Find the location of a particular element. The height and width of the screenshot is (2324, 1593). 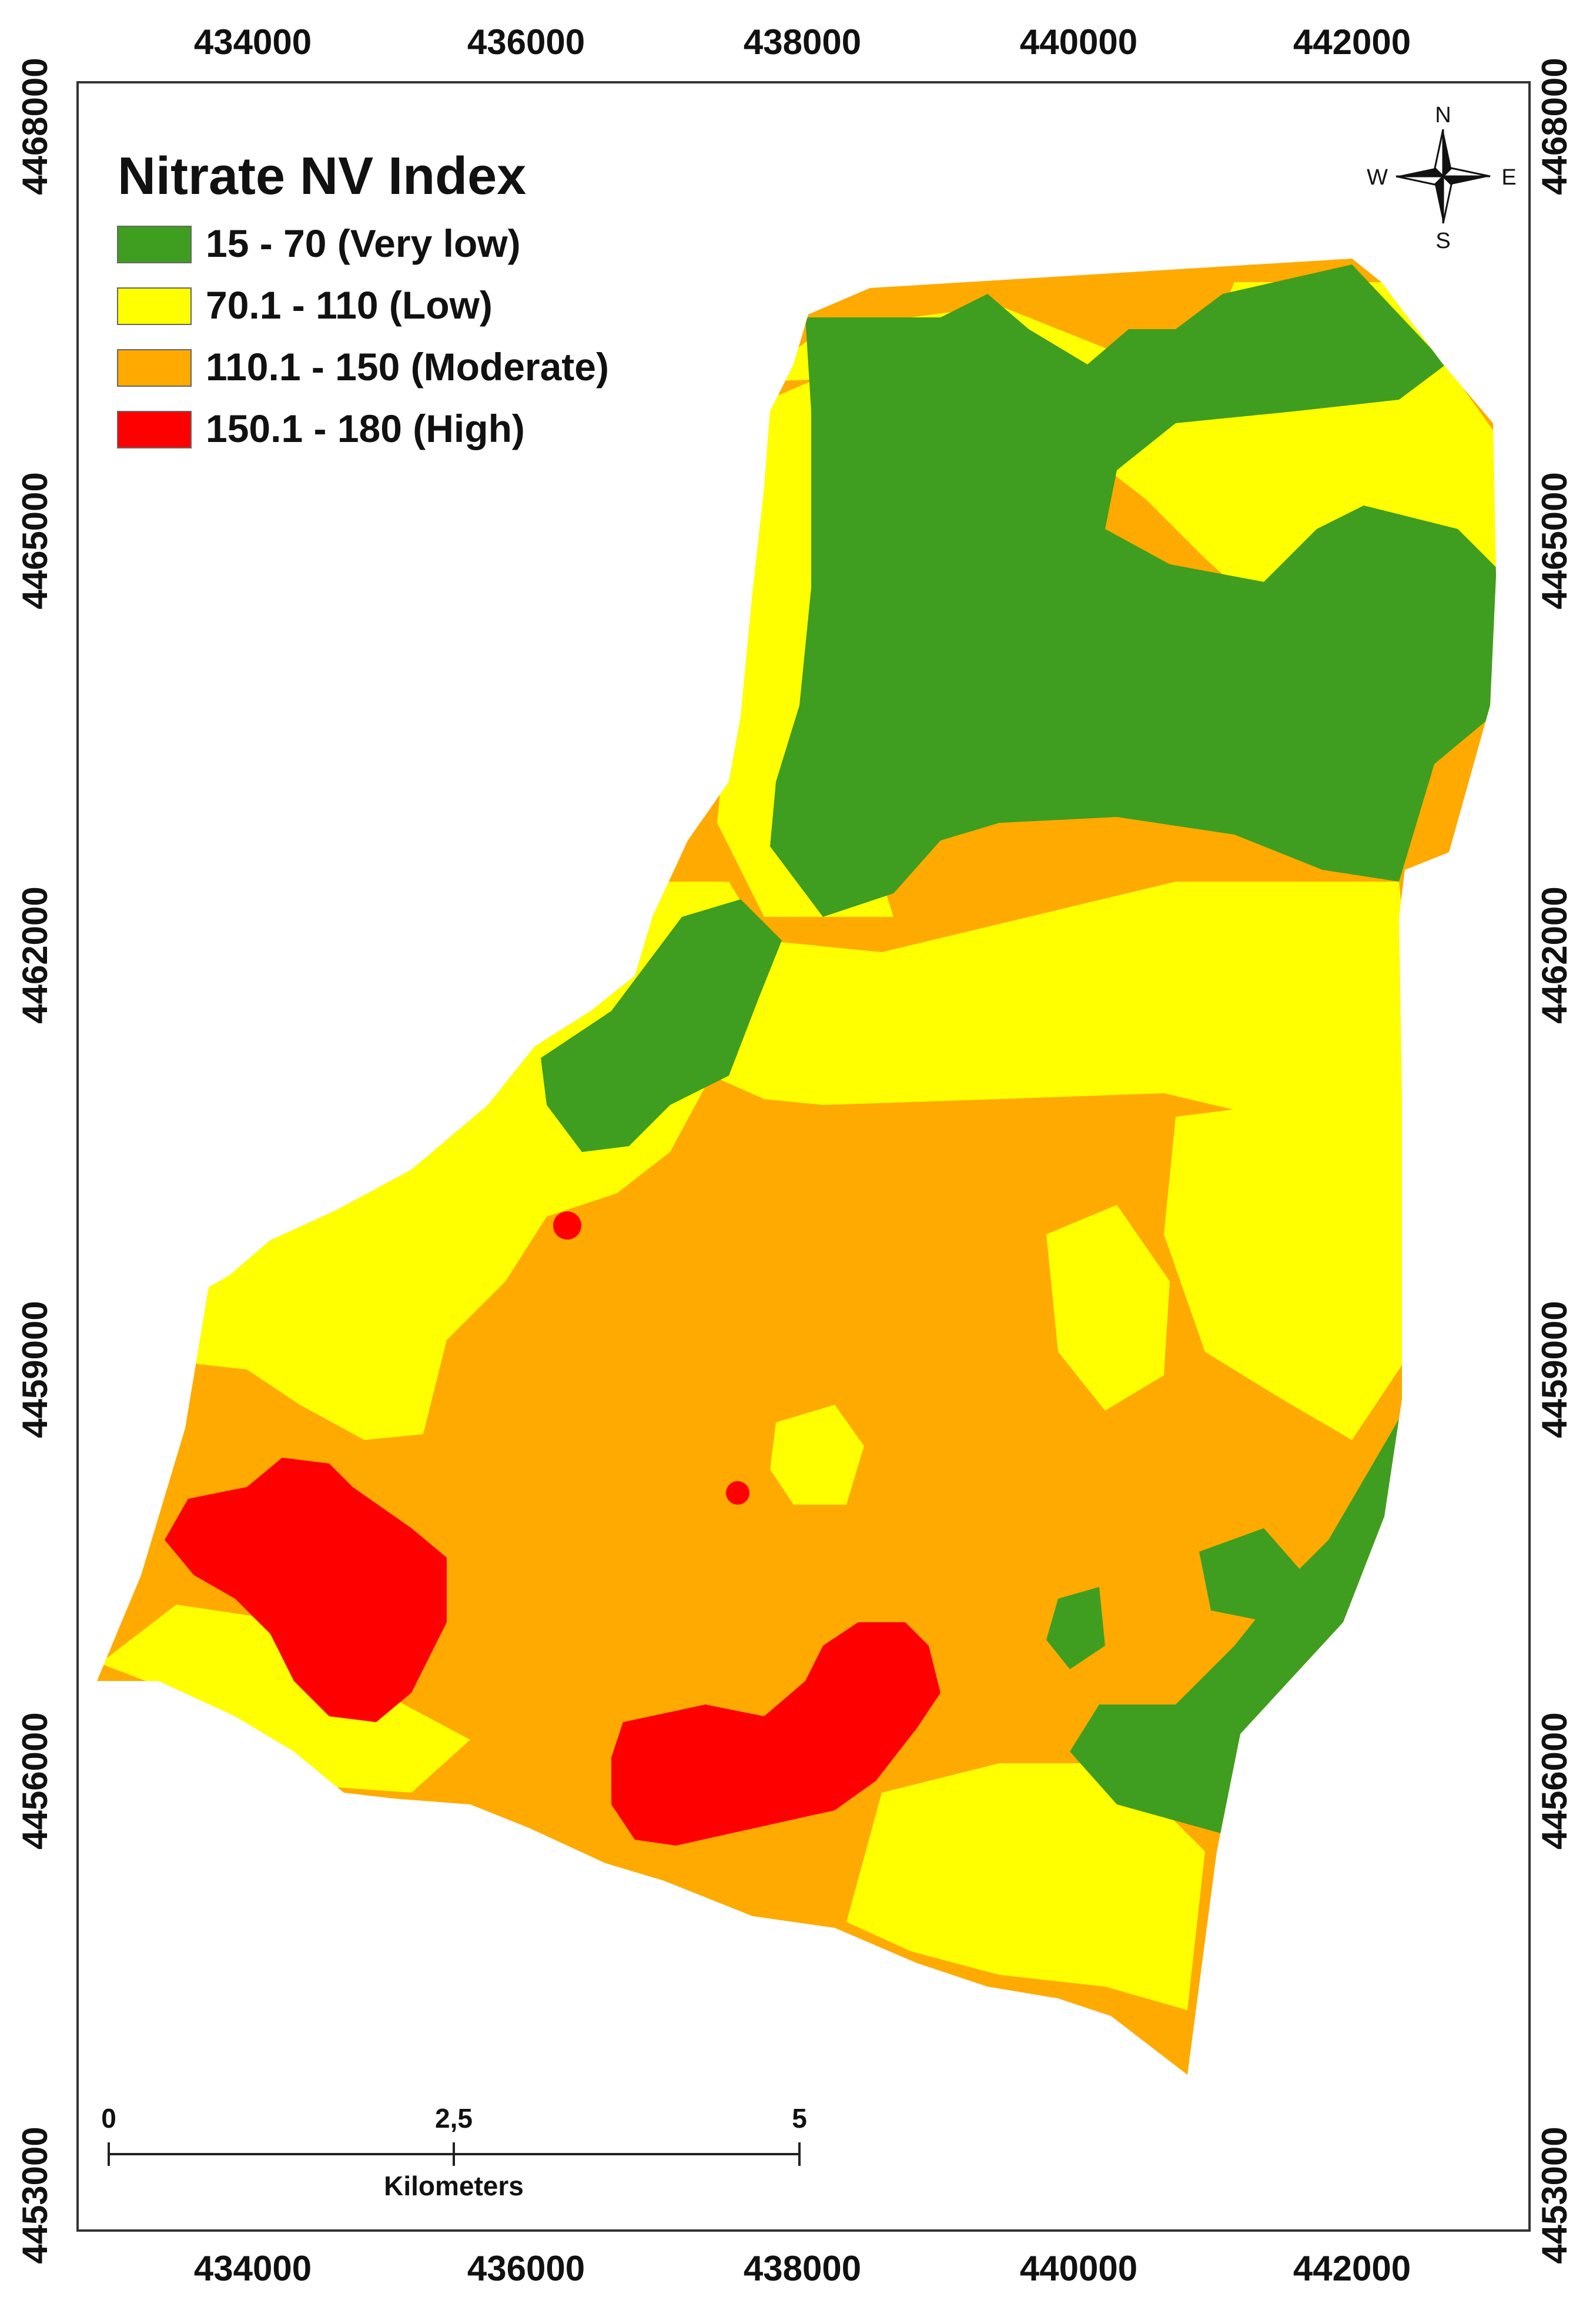

legend-label: 150.1 - 180 (High) is located at coordinates (365, 428).